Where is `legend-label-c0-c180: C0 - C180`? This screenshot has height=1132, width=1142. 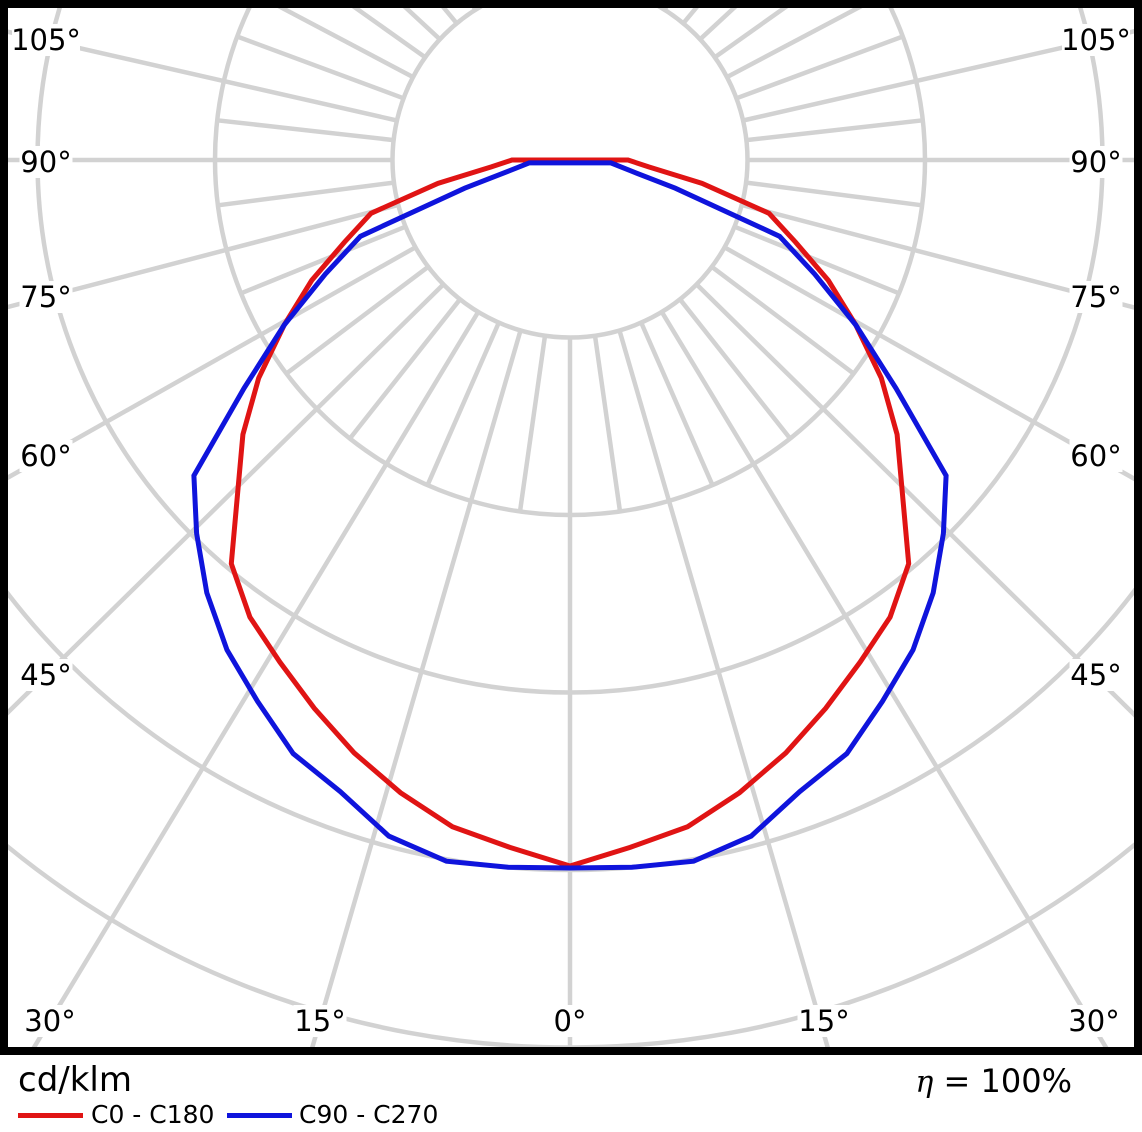 legend-label-c0-c180: C0 - C180 is located at coordinates (153, 1114).